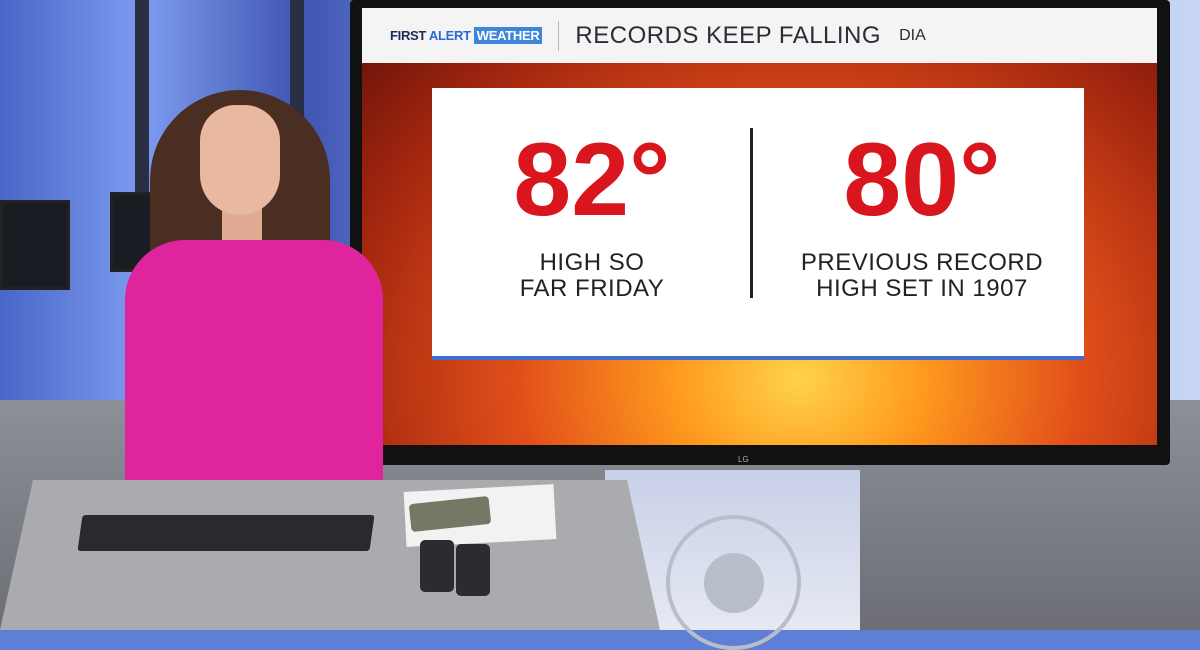 Image resolution: width=1200 pixels, height=650 pixels. Describe the element at coordinates (330, 555) in the screenshot. I see `anchor-desk` at that location.